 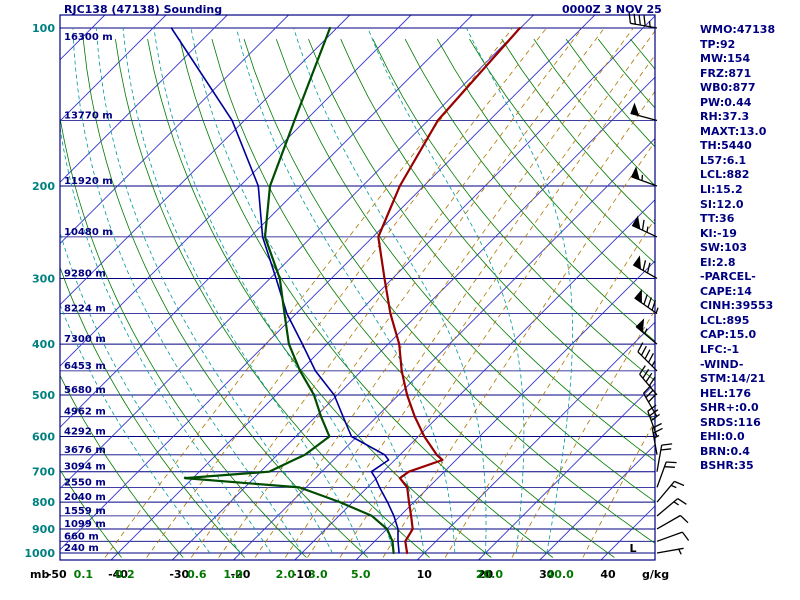 What do you see at coordinates (85, 390) in the screenshot?
I see `height-label: 5680 m` at bounding box center [85, 390].